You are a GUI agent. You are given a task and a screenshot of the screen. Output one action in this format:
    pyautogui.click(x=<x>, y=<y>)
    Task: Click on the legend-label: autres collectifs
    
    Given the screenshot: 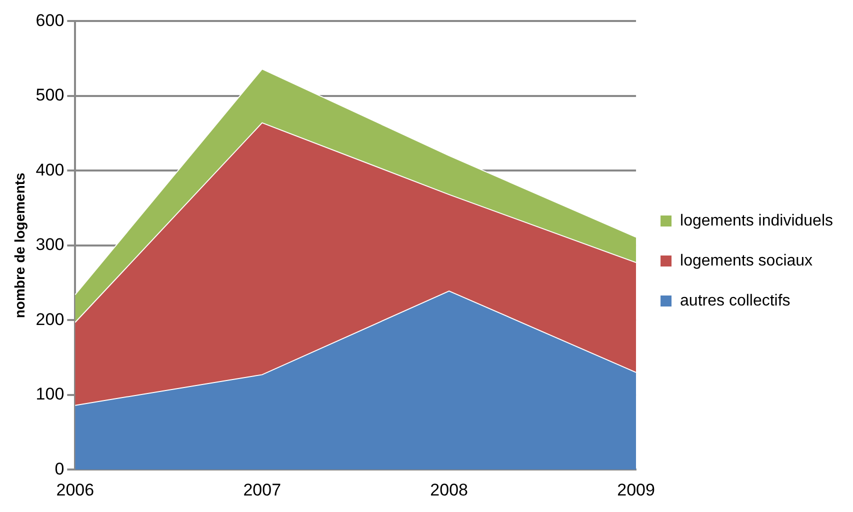 What is the action you would take?
    pyautogui.click(x=735, y=301)
    